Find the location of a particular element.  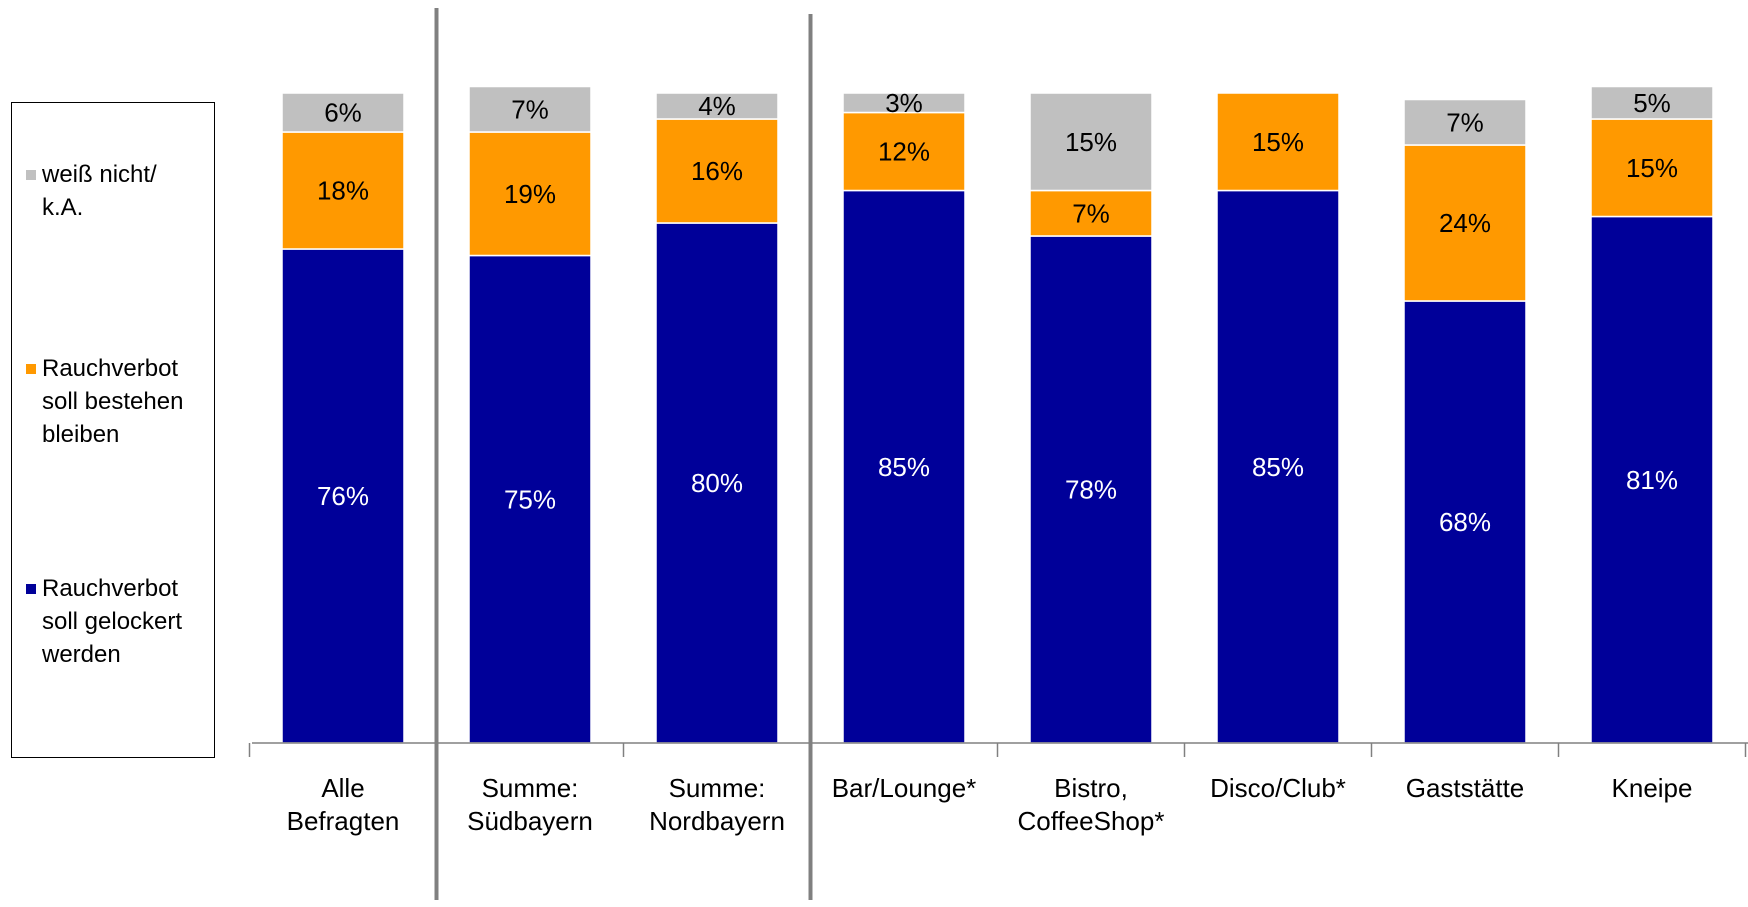

bar-segment-s1-c4 is located at coordinates (1091, 213).